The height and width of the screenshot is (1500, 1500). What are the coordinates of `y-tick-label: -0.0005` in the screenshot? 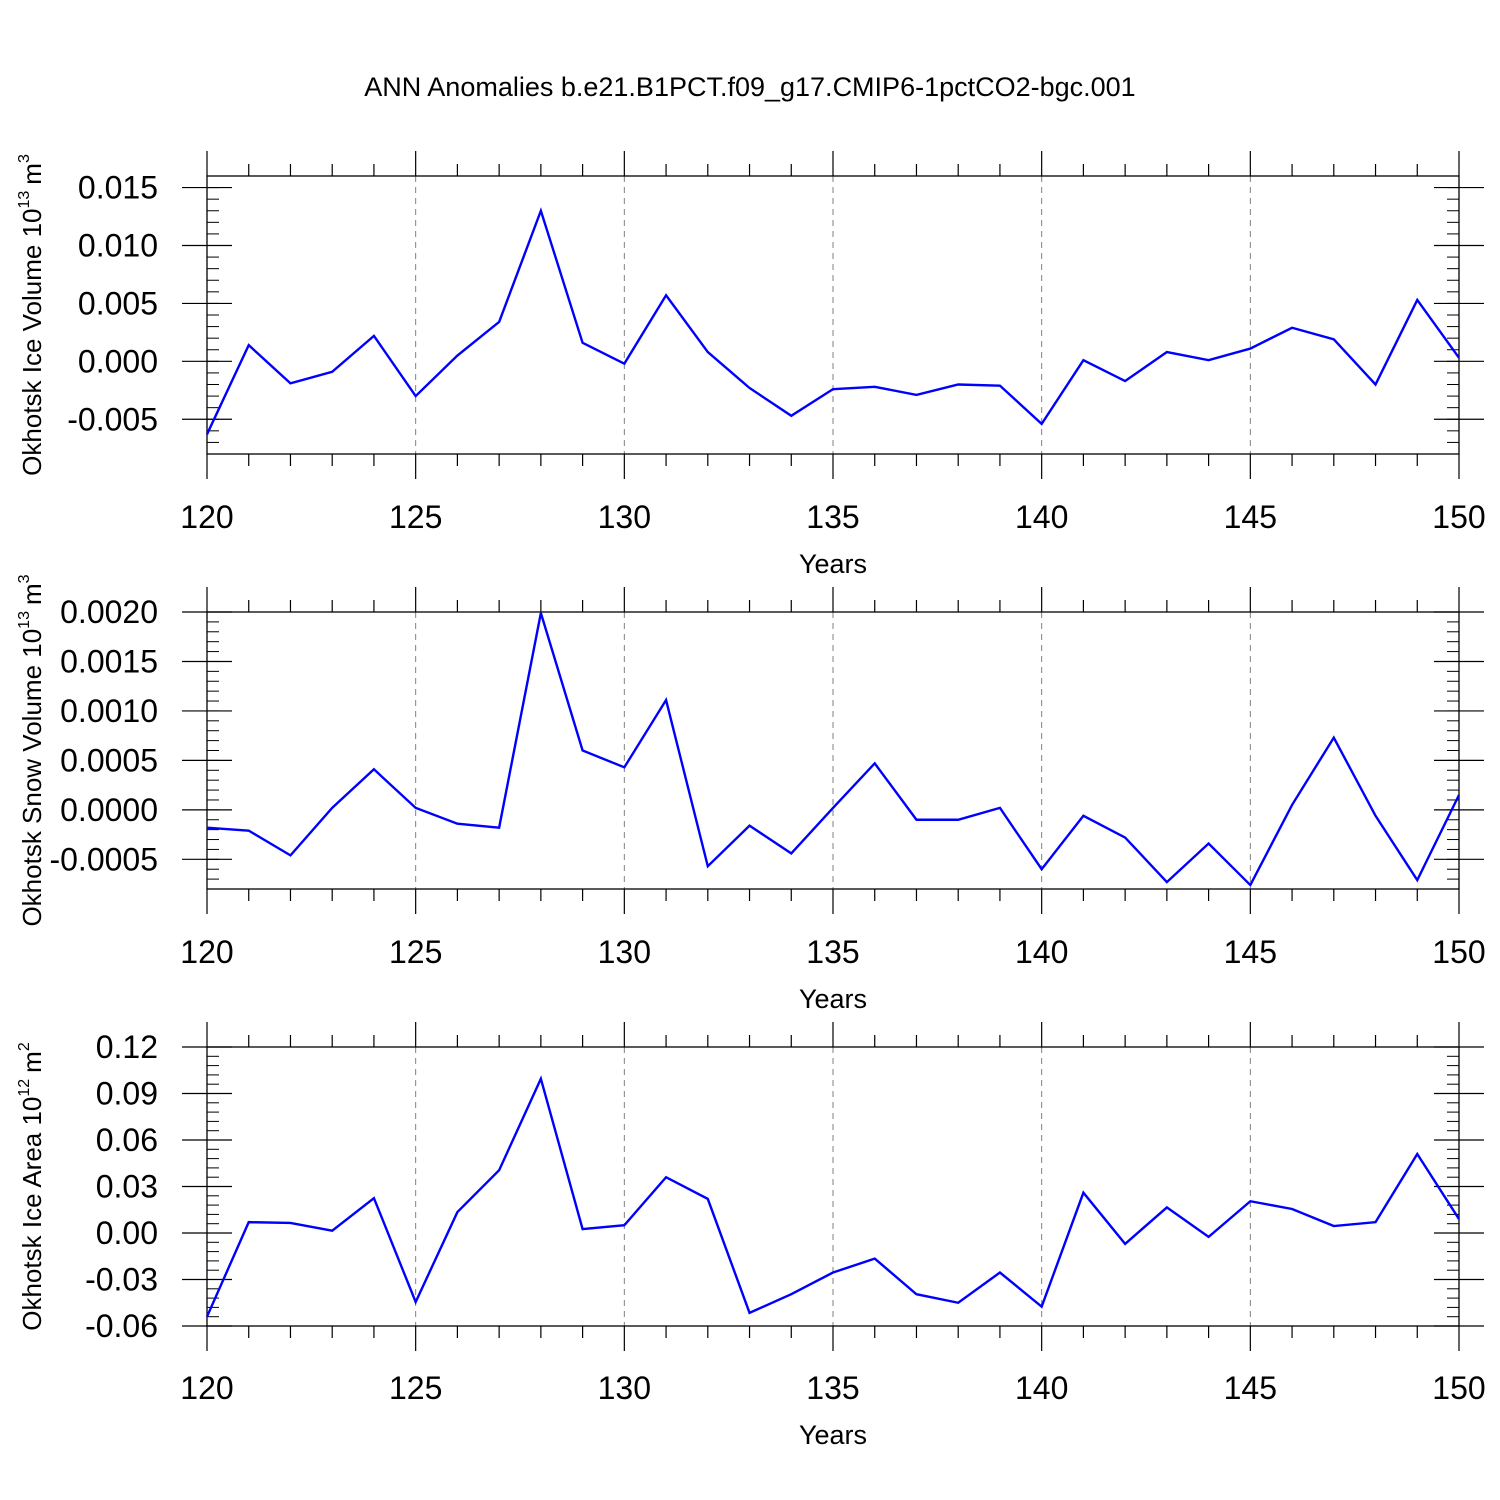 It's located at (103, 859).